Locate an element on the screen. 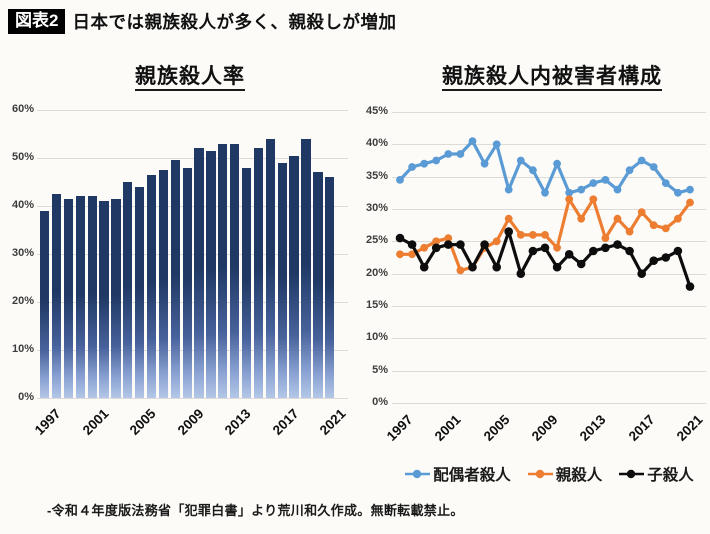 The height and width of the screenshot is (534, 710). bar-2009 is located at coordinates (187, 282).